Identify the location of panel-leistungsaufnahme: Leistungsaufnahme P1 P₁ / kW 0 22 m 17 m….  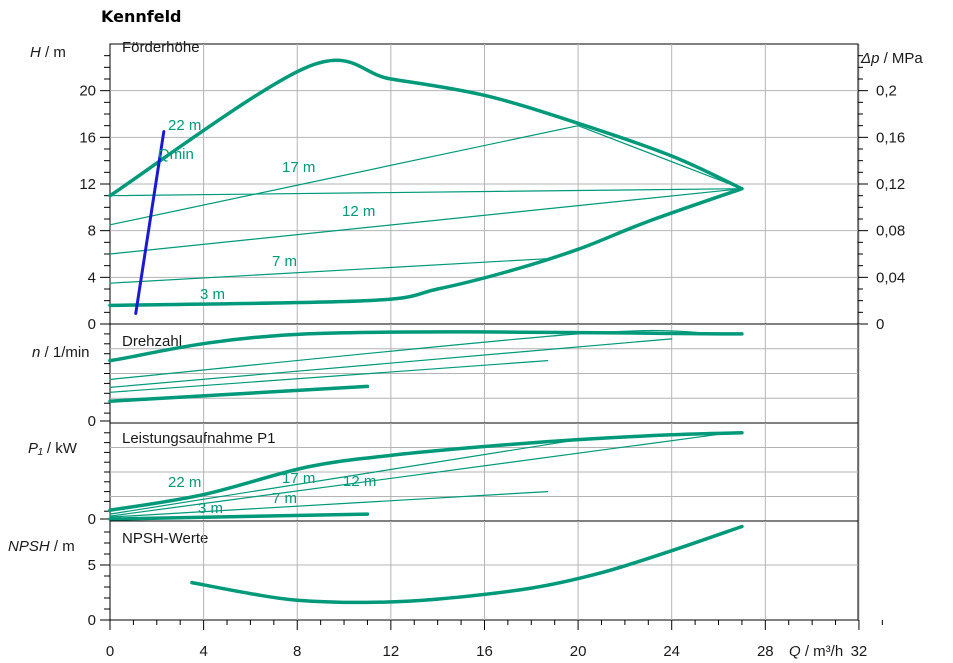
(444, 475).